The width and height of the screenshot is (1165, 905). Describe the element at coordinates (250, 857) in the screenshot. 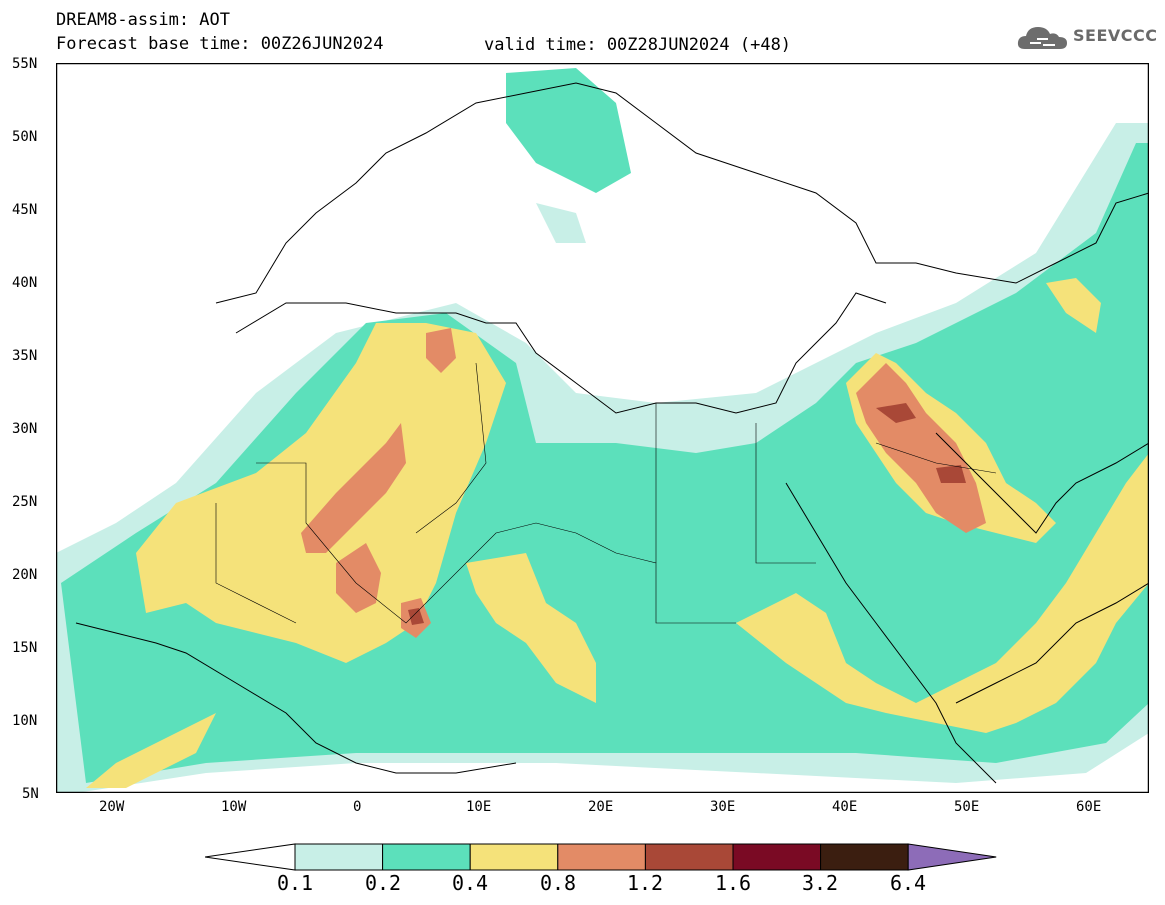

I see `colorbar-arrow-left` at that location.